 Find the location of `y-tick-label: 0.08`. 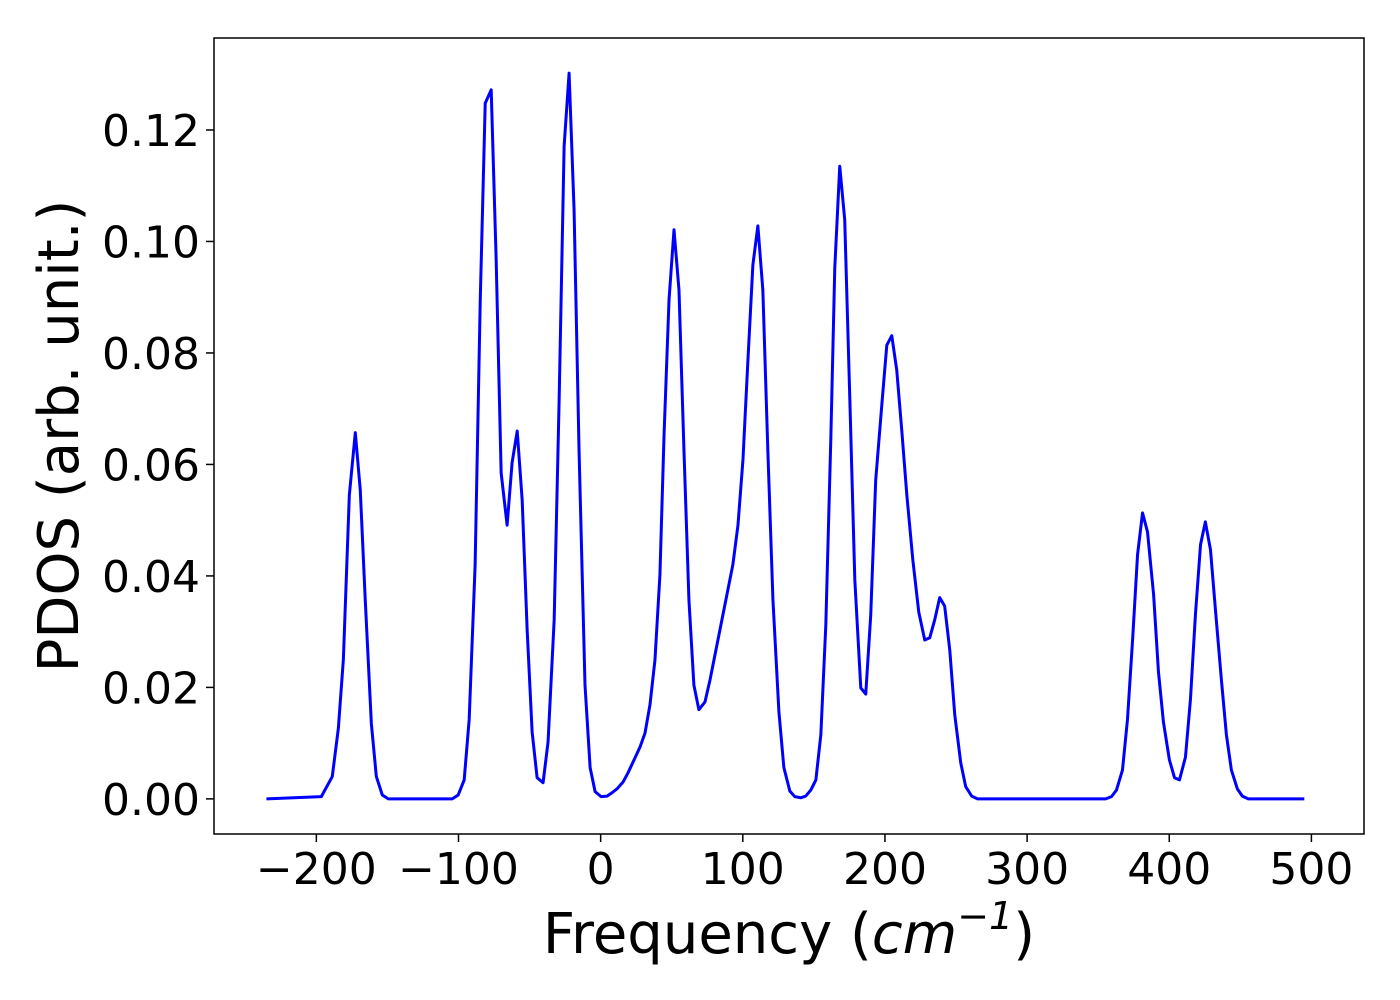

y-tick-label: 0.08 is located at coordinates (151, 354).